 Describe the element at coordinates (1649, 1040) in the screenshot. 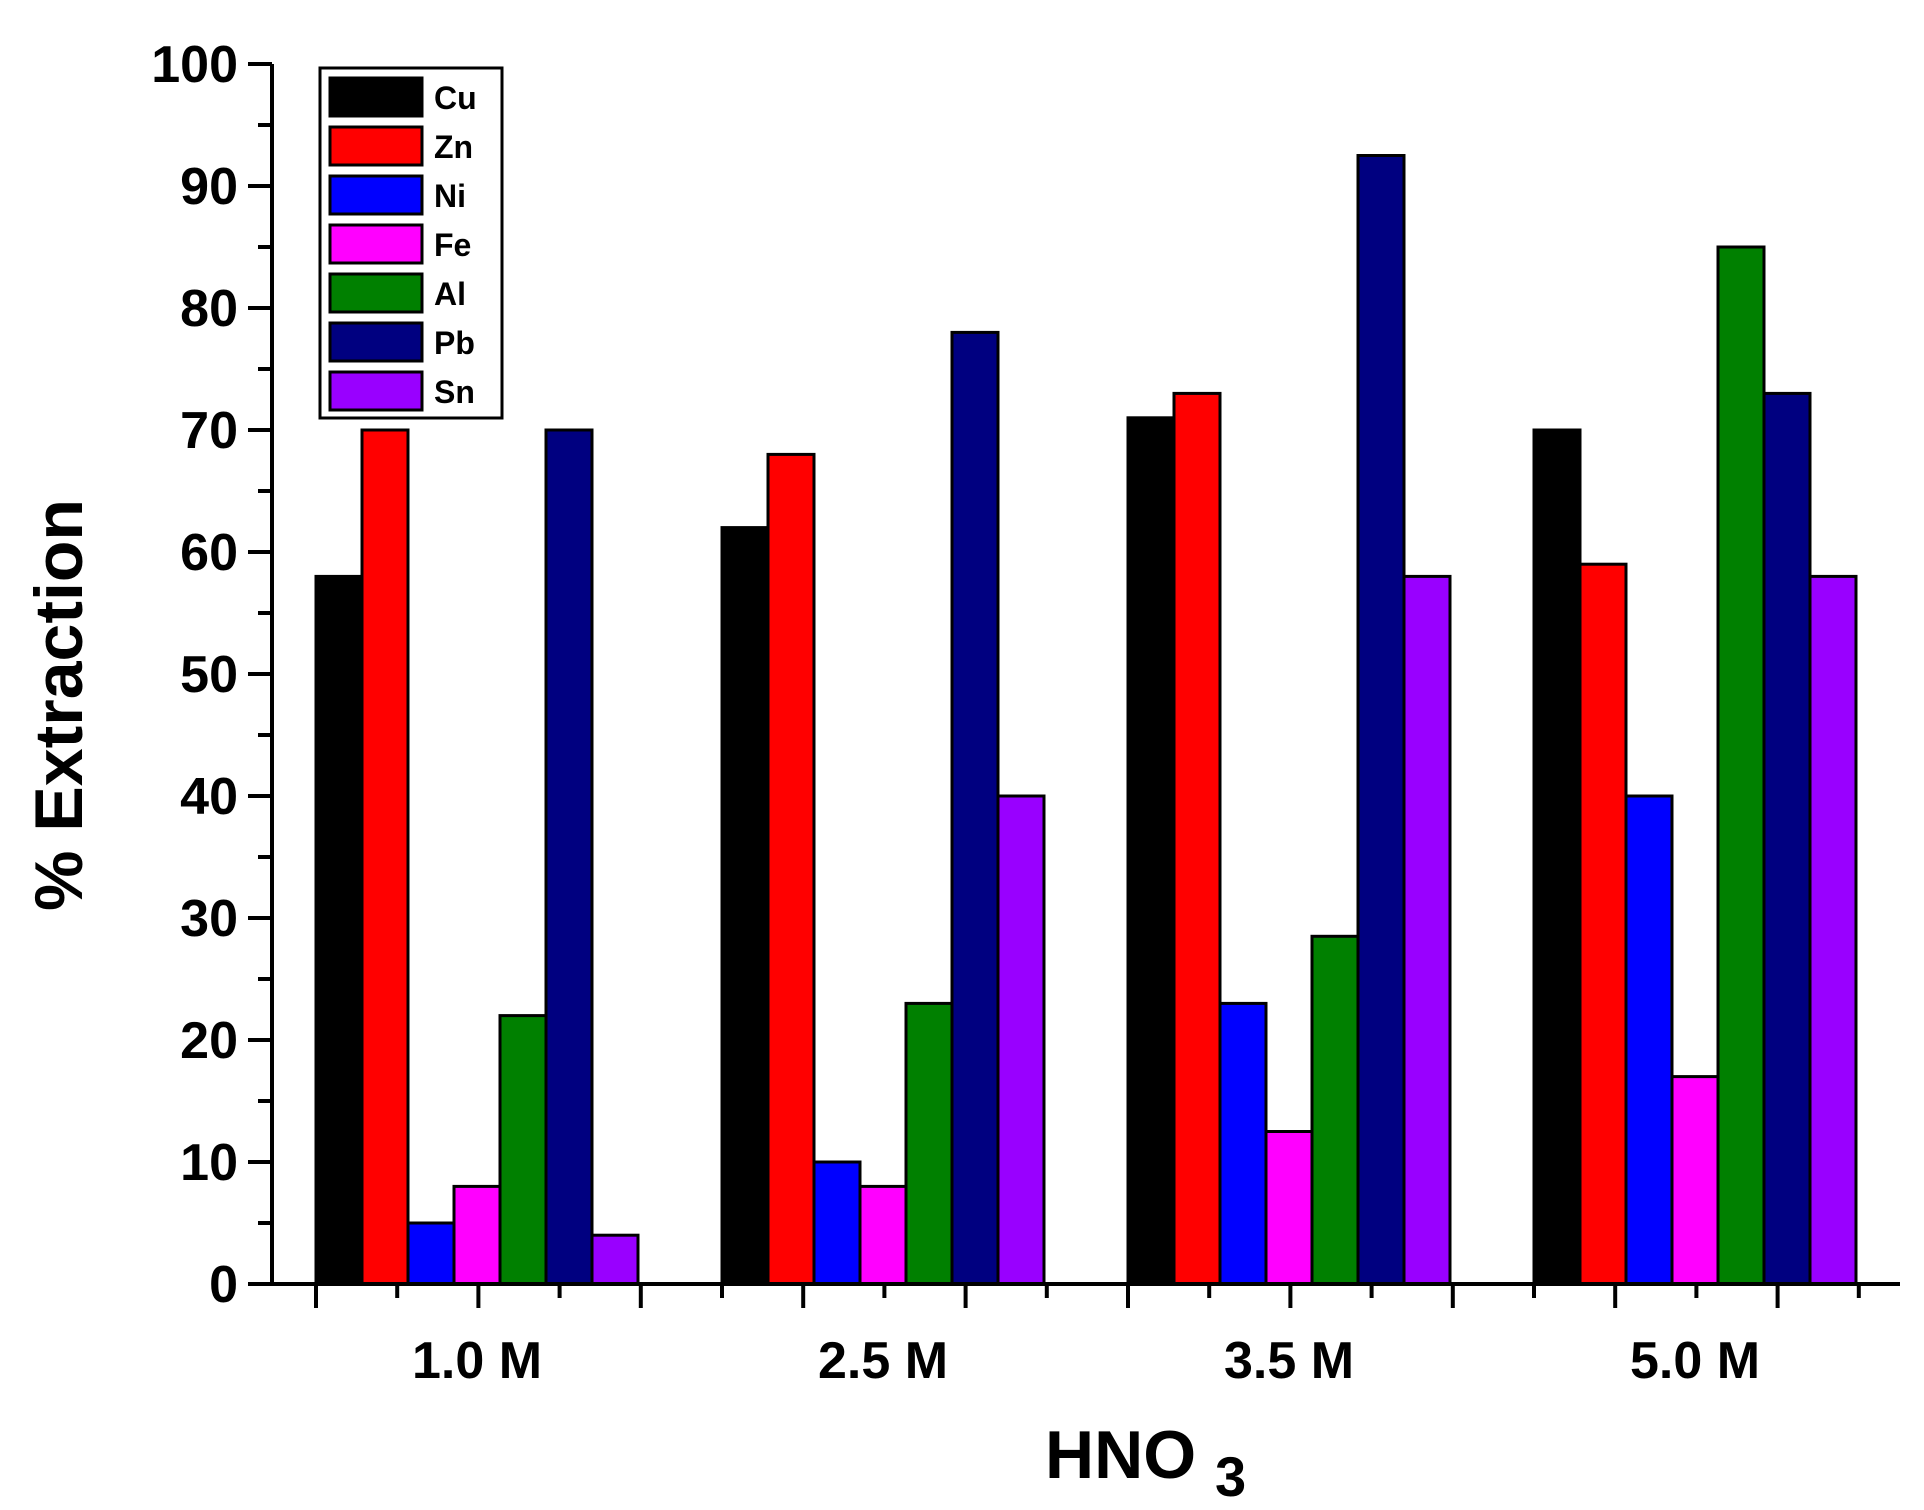

I see `bar-ni-50m` at that location.